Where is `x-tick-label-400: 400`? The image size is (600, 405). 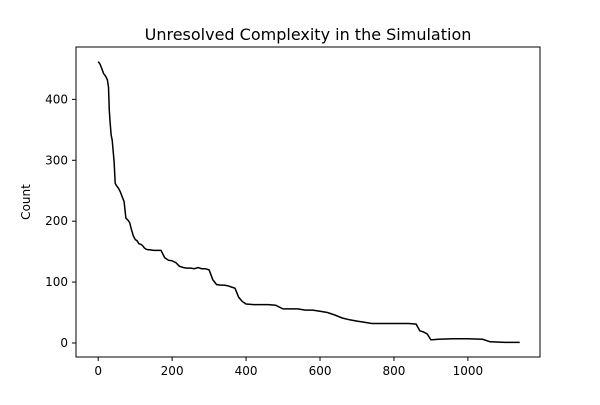 x-tick-label-400: 400 is located at coordinates (246, 371).